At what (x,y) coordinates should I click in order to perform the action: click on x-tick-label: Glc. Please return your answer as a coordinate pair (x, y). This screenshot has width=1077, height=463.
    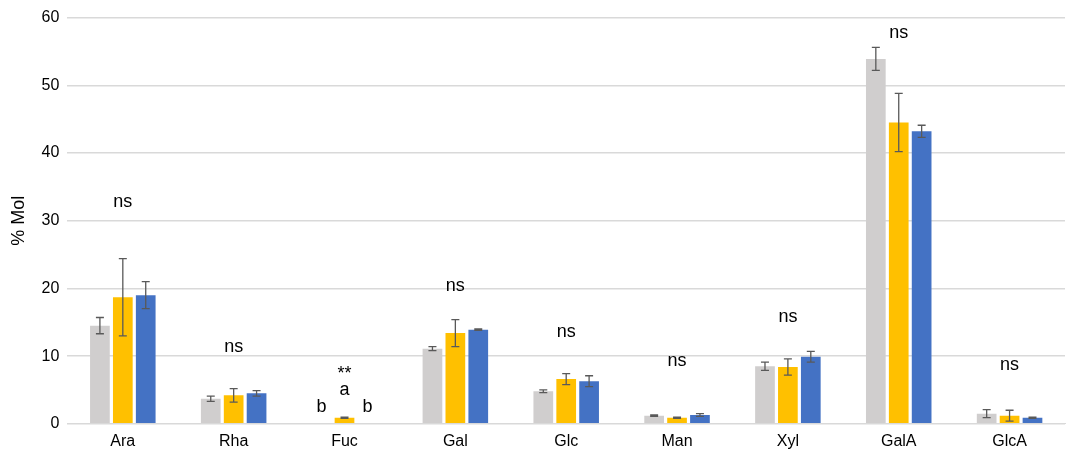
    Looking at the image, I should click on (566, 440).